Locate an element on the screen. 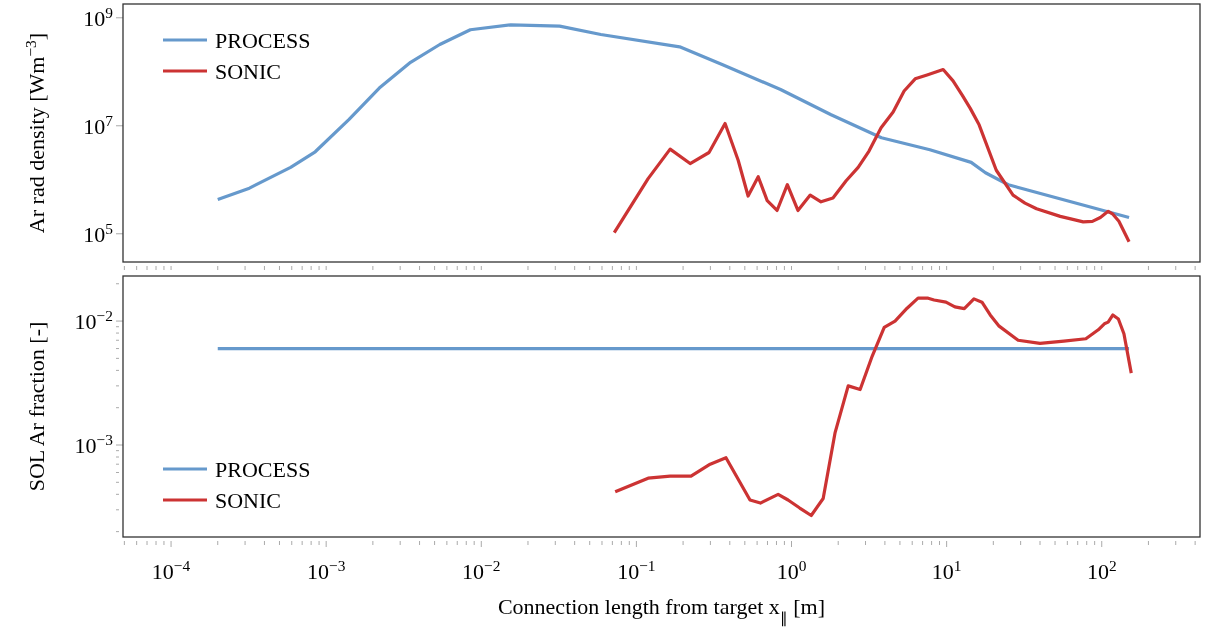 The width and height of the screenshot is (1218, 628). y-tick-label: 10$^{−2}$ is located at coordinates (93, 320).